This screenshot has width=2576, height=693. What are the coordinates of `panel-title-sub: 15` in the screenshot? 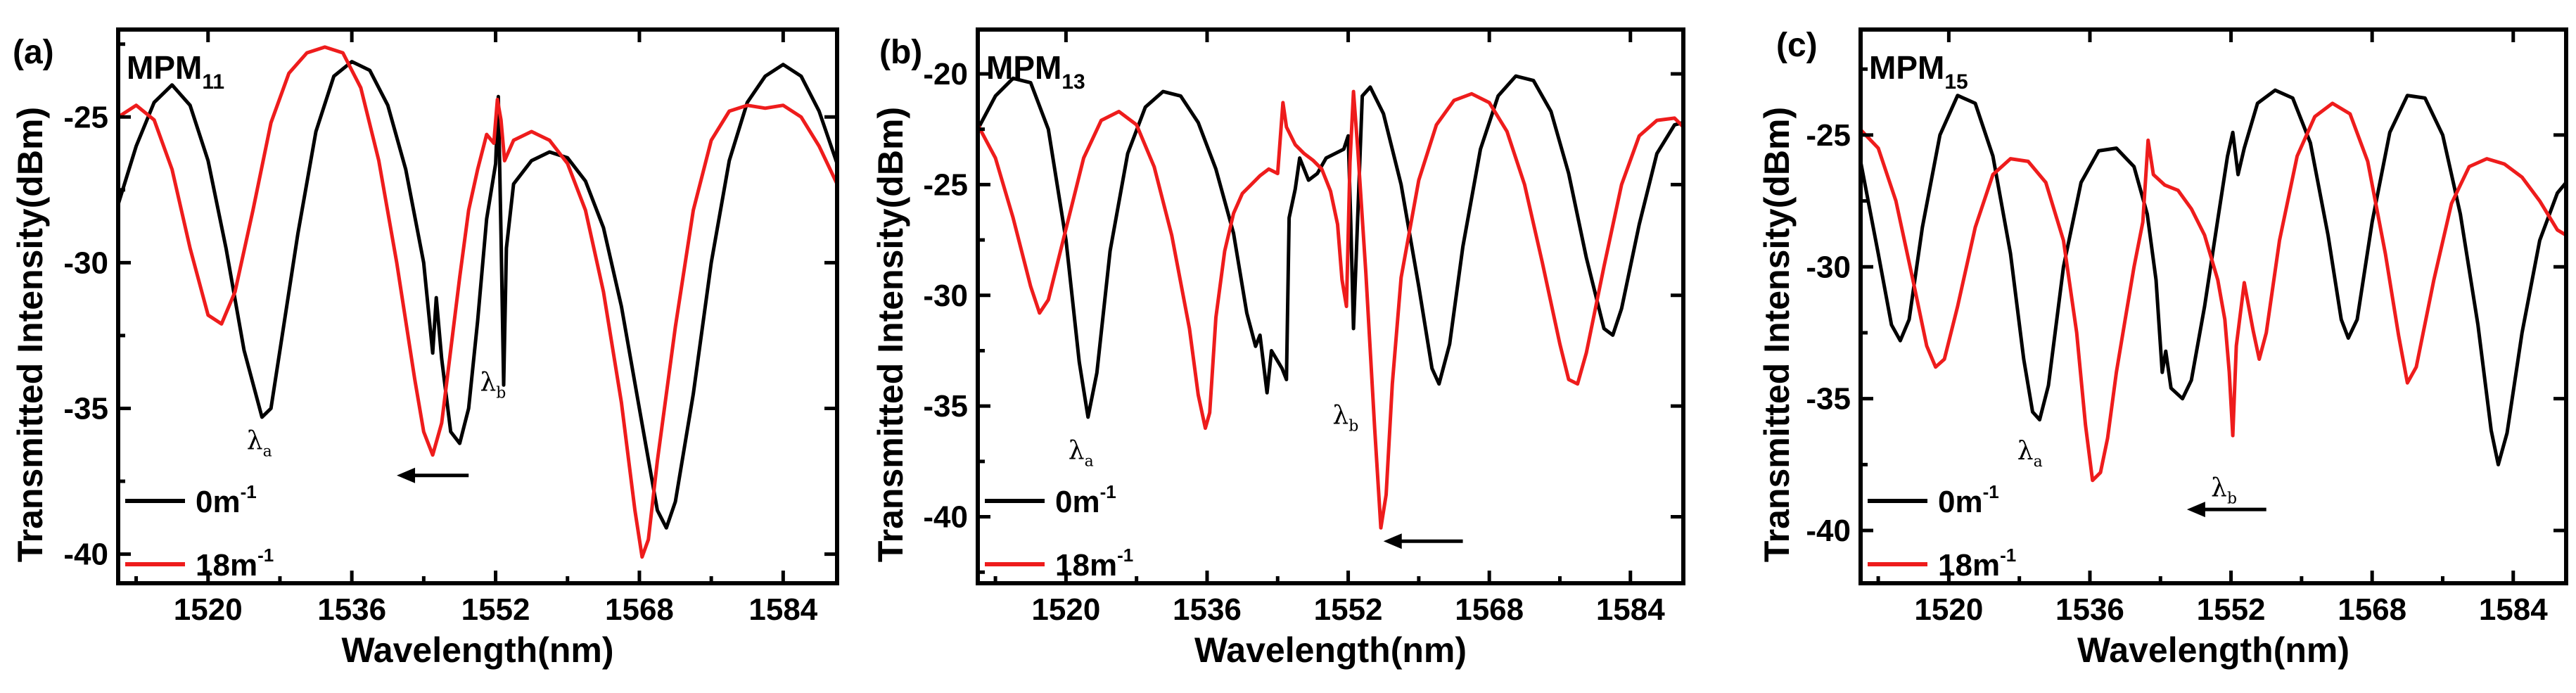 It's located at (1956, 82).